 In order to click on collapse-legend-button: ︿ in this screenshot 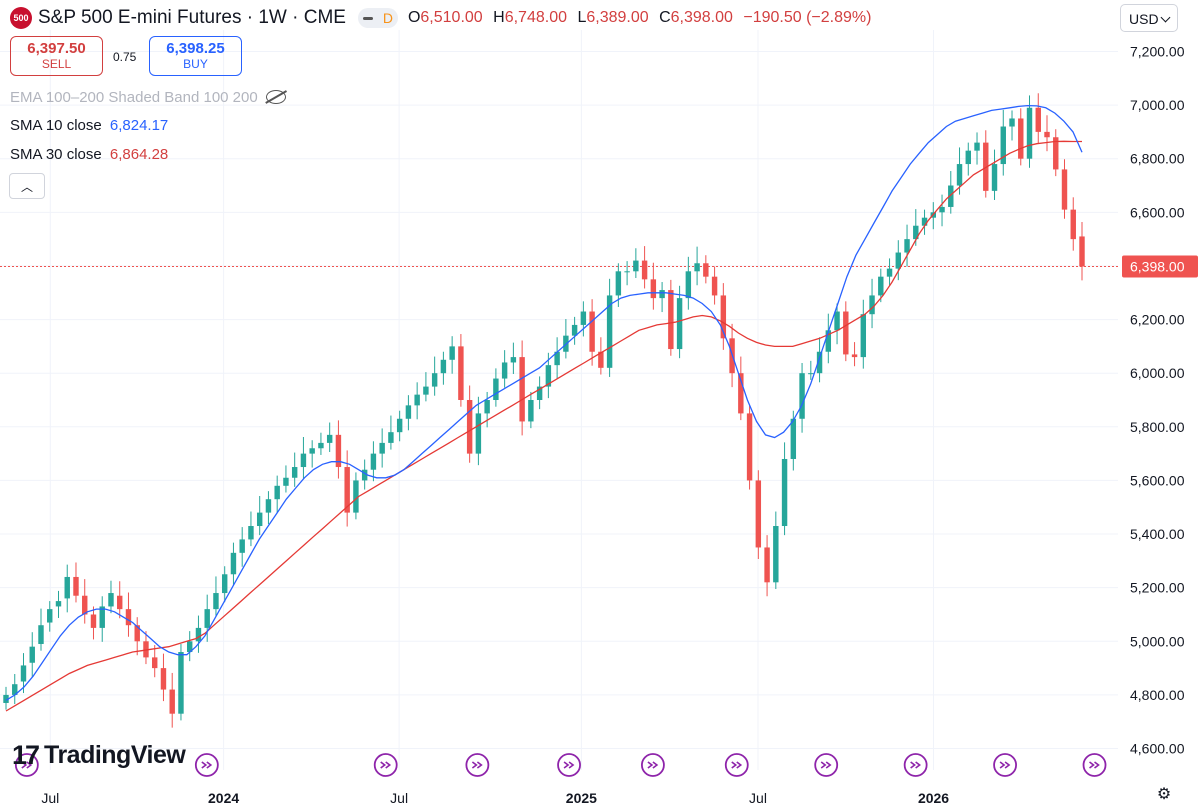, I will do `click(27, 186)`.